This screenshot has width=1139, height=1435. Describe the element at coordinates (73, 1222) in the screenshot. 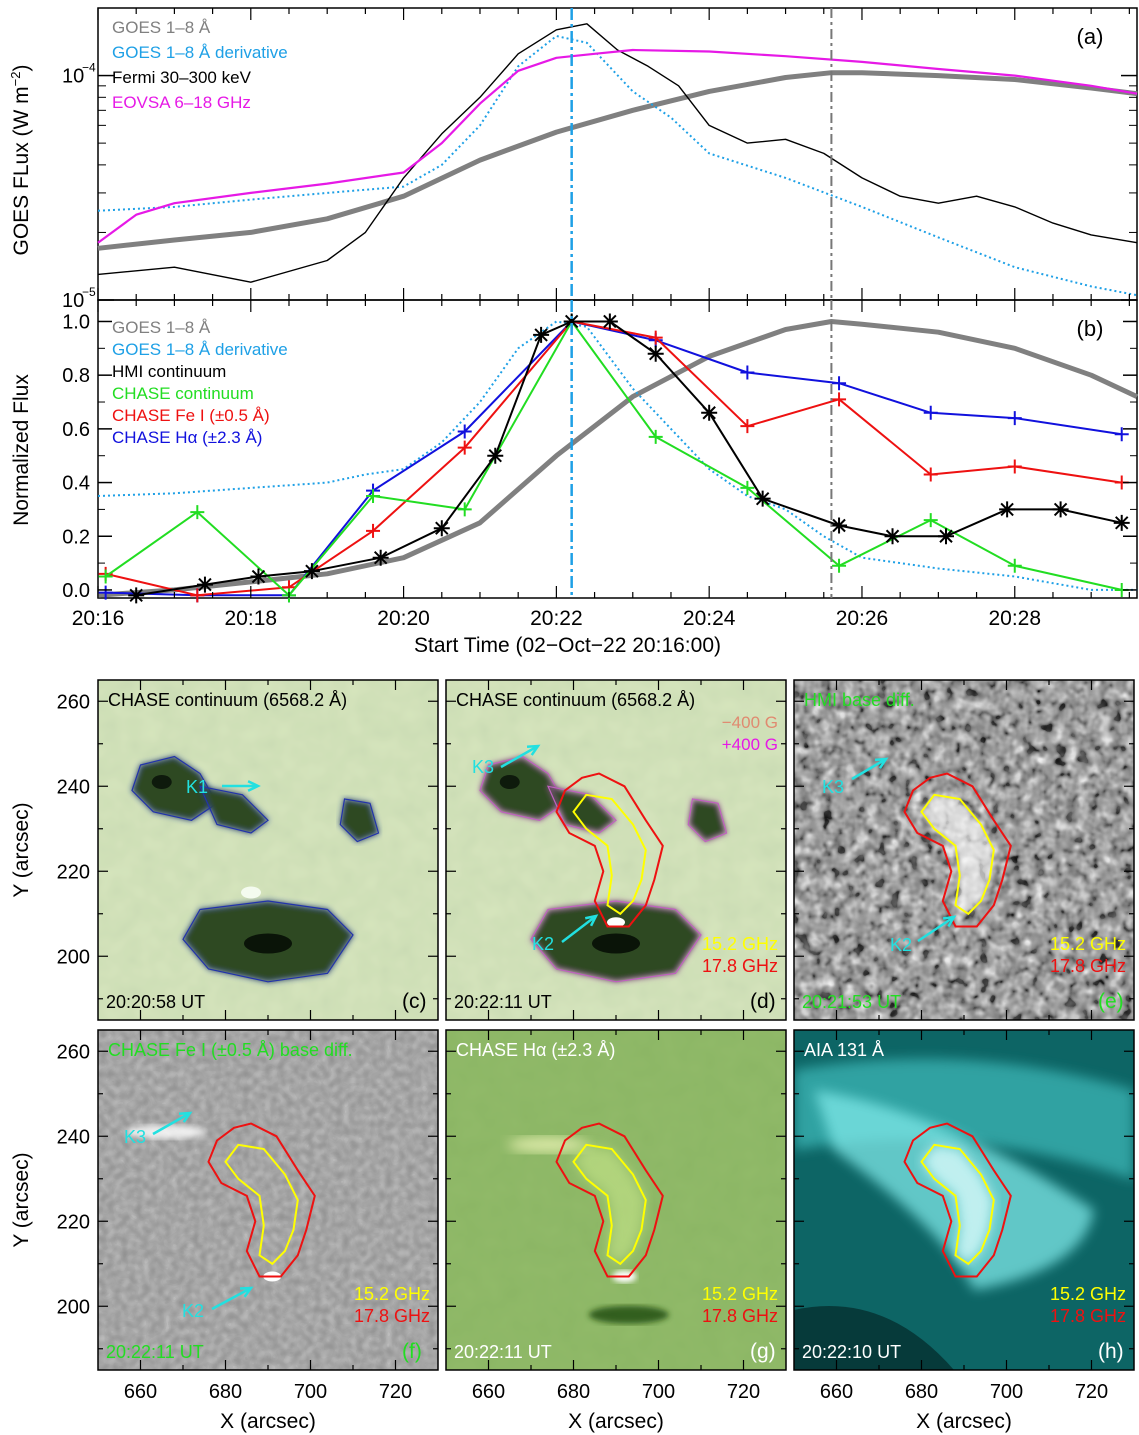

I see `map-ytick-label: 220` at that location.